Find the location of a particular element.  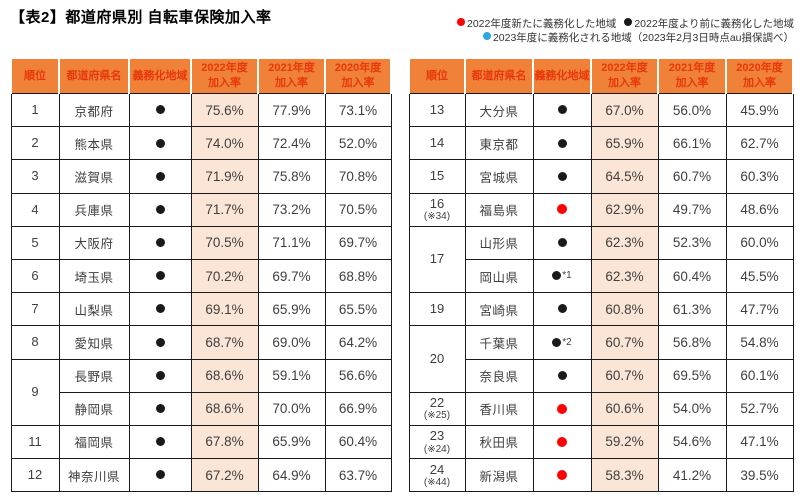

rate-2021-cell: 54.0% is located at coordinates (692, 408).